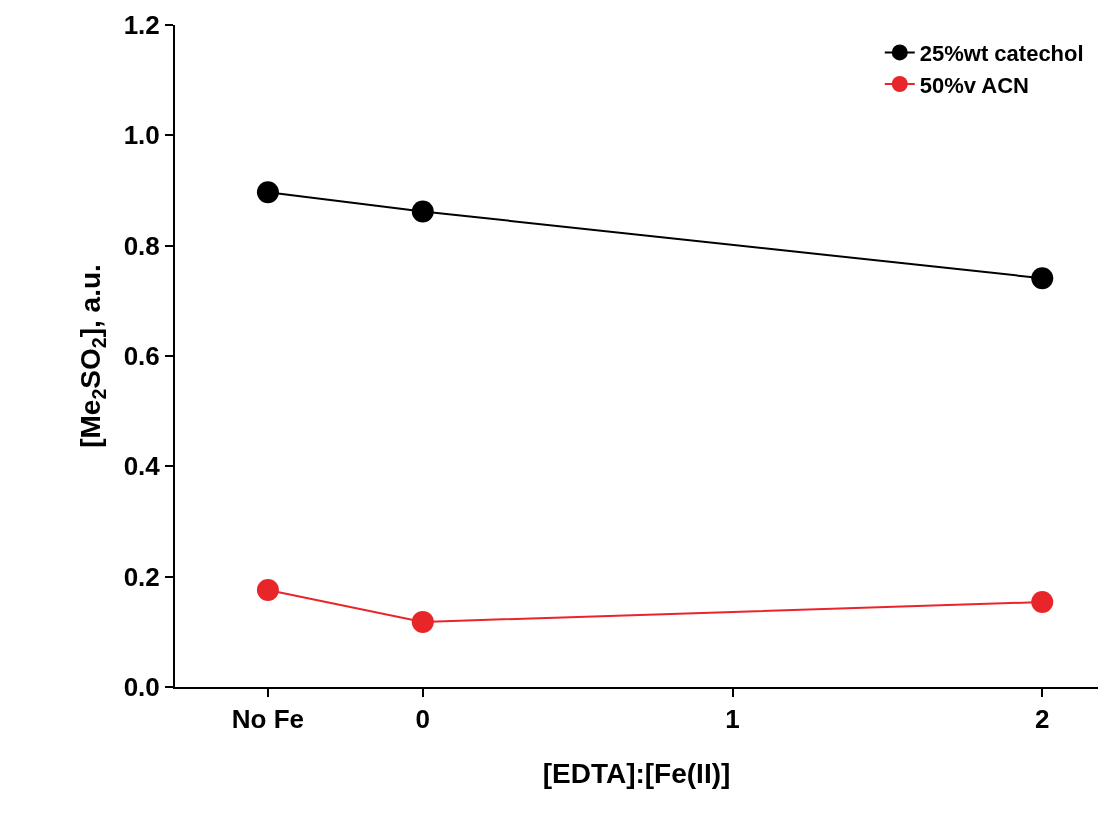  Describe the element at coordinates (636, 773) in the screenshot. I see `x-axis-title: [EDTA]:[Fe(II)]` at that location.